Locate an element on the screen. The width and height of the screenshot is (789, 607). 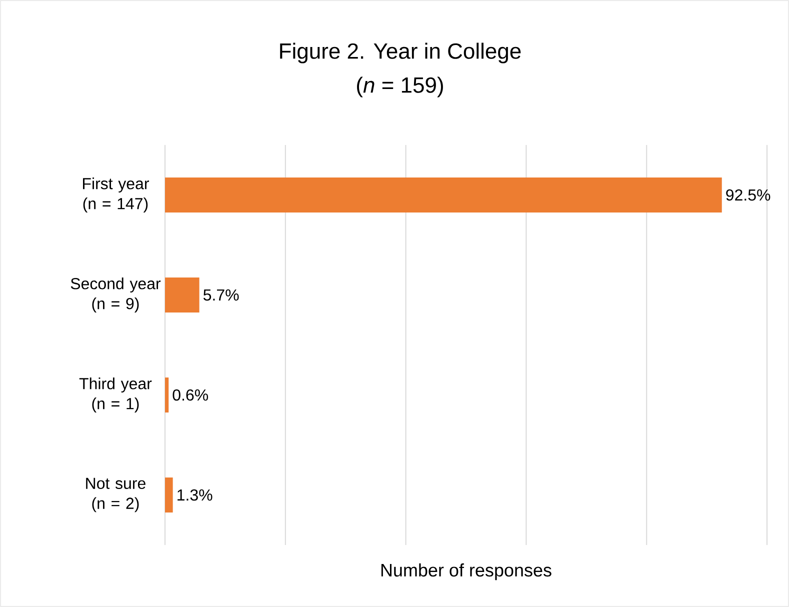
data-label: 92.5% is located at coordinates (748, 195).